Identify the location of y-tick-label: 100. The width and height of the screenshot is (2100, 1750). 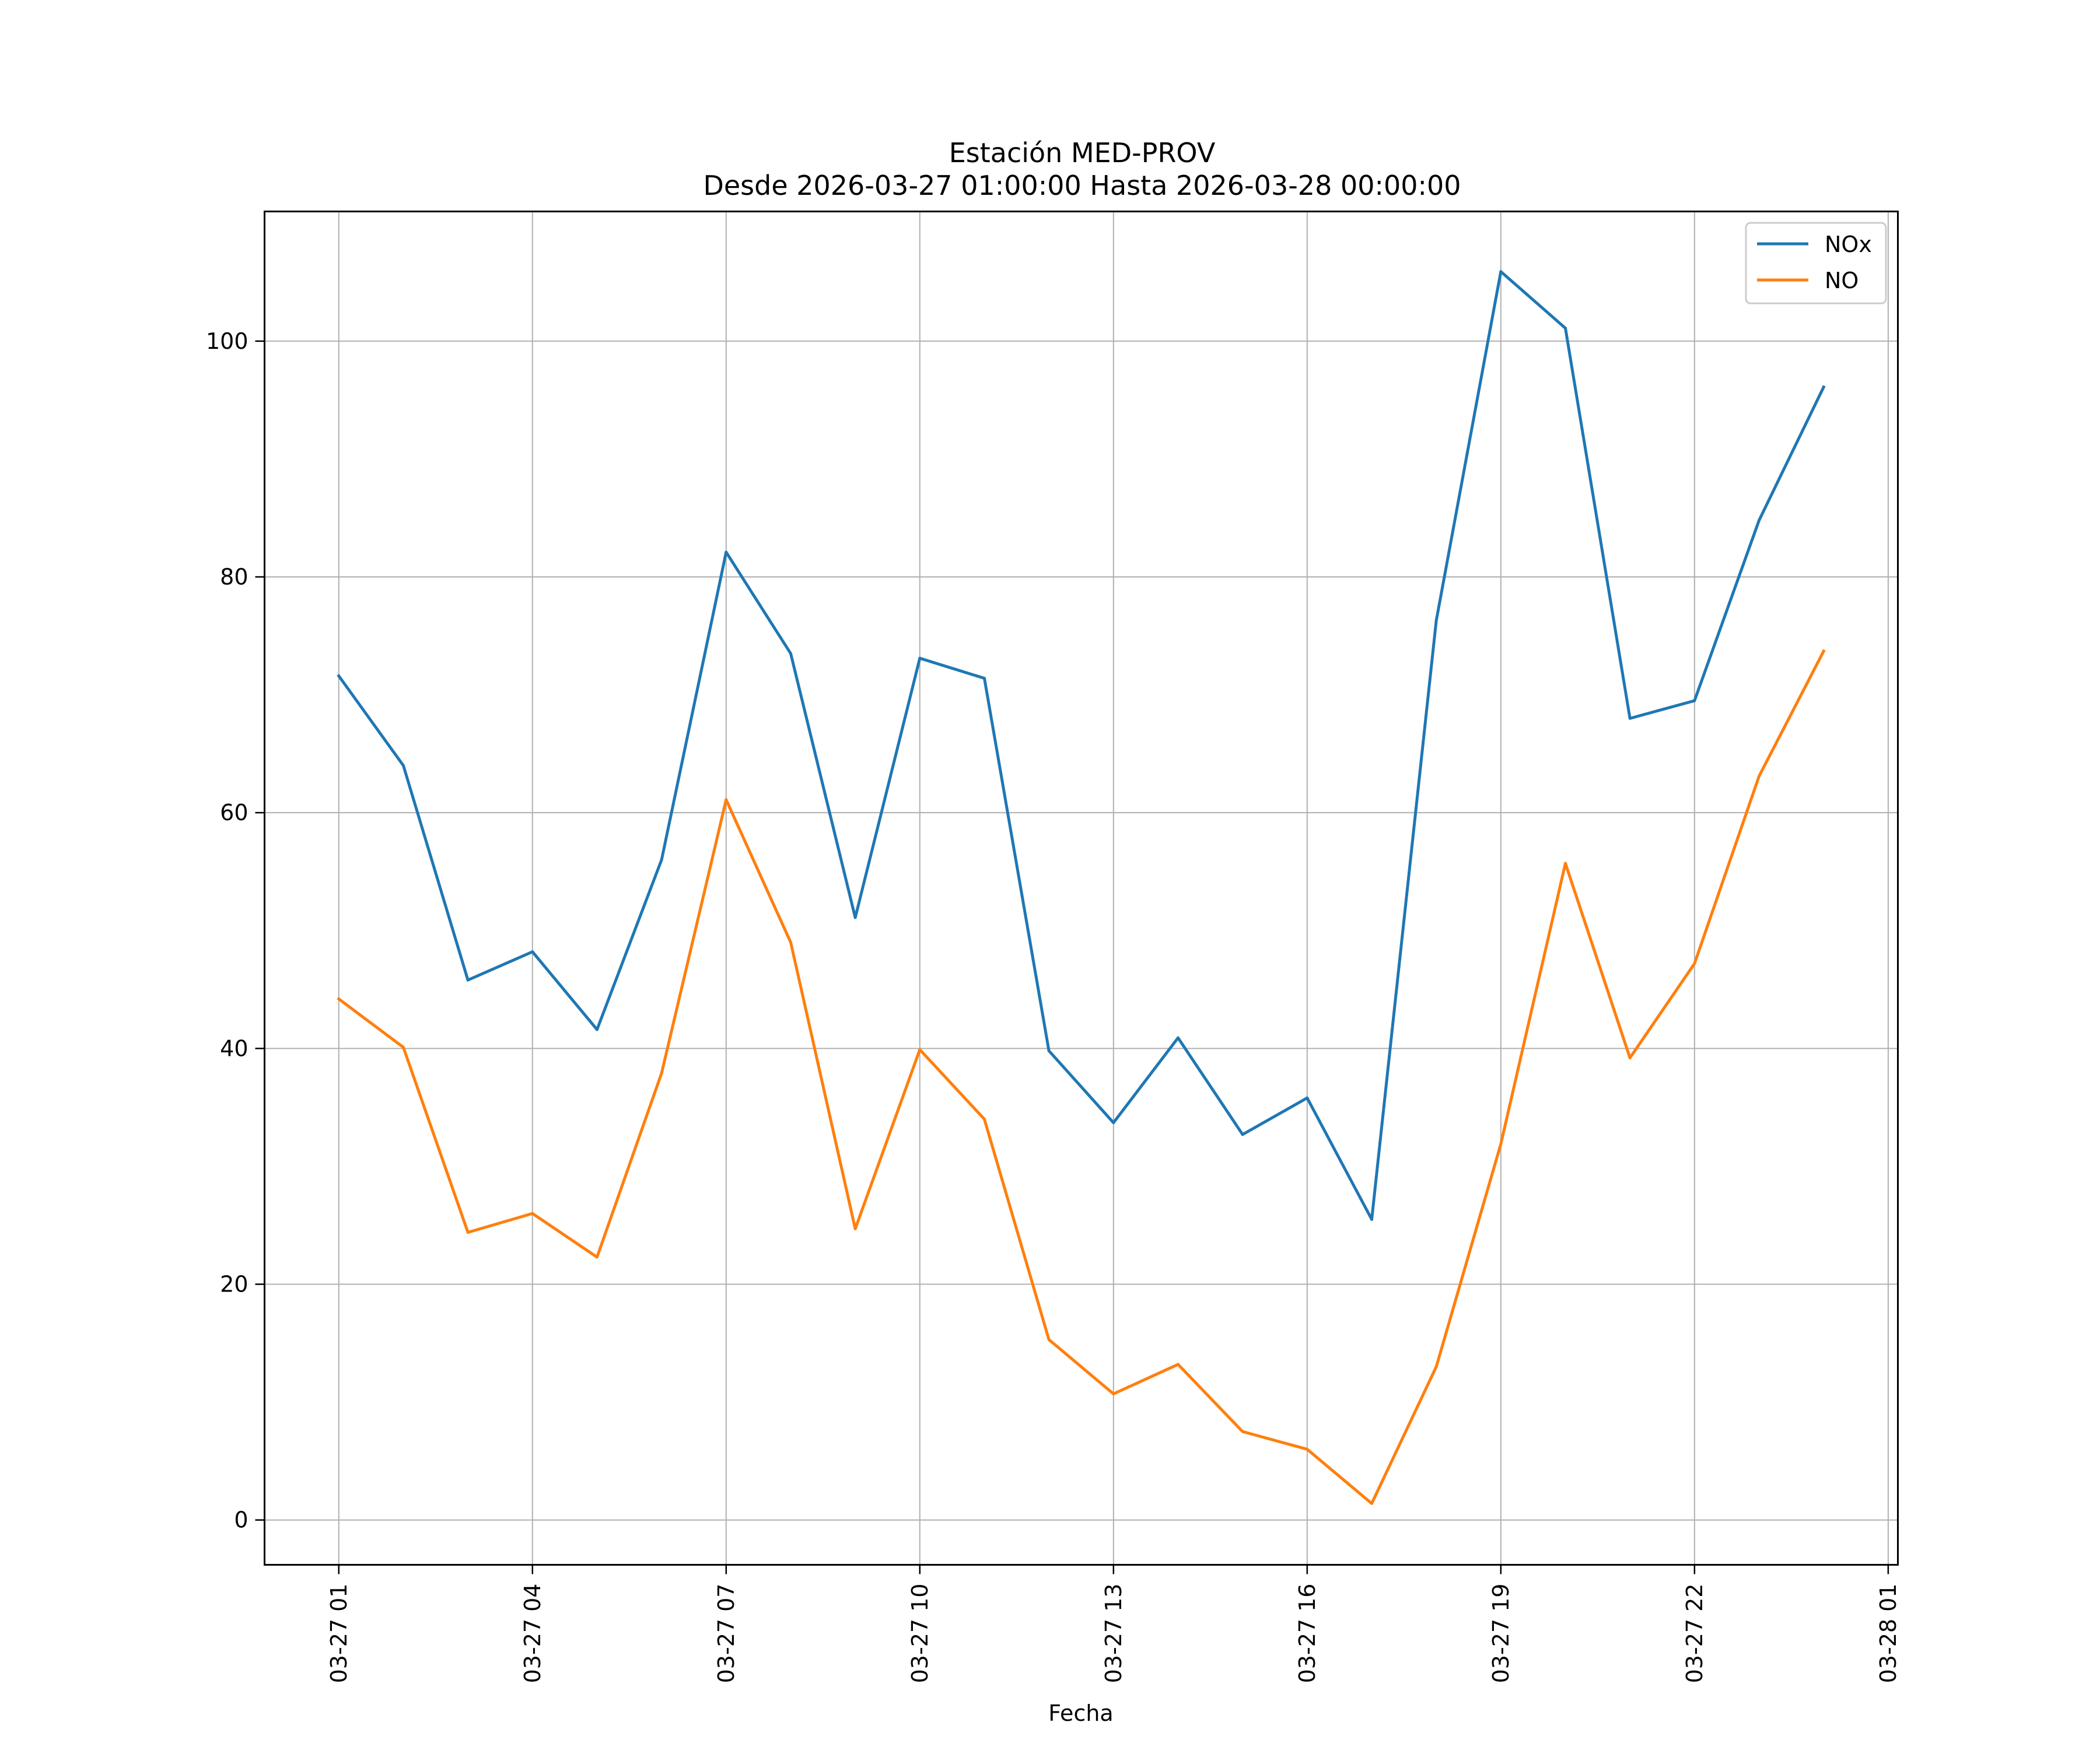
(228, 341).